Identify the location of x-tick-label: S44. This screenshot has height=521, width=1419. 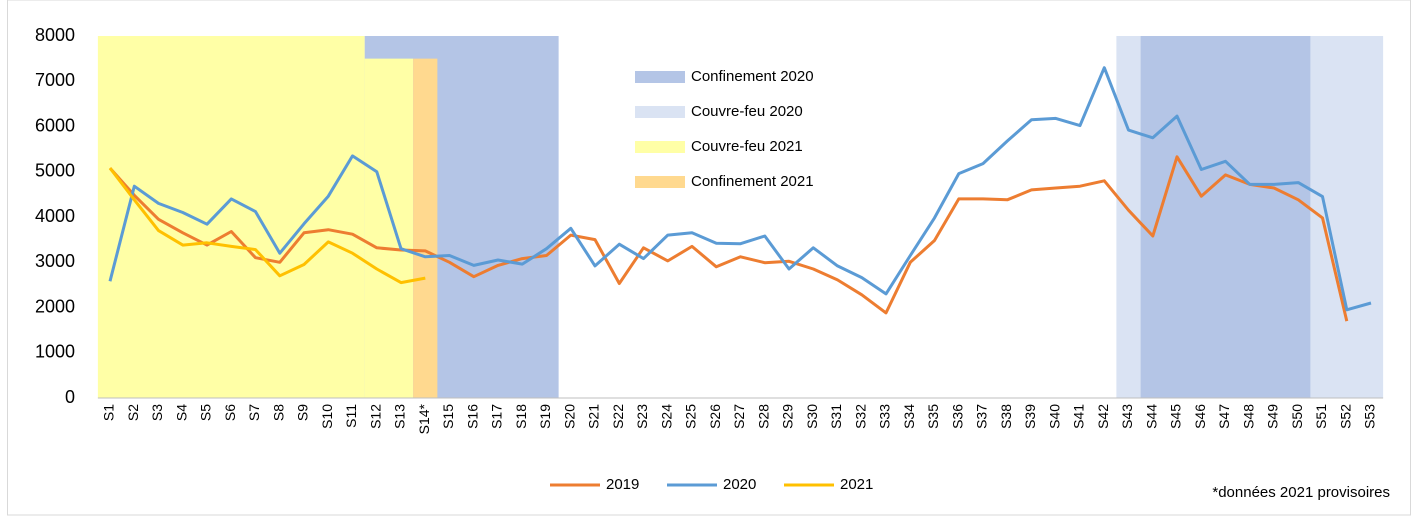
(1151, 416).